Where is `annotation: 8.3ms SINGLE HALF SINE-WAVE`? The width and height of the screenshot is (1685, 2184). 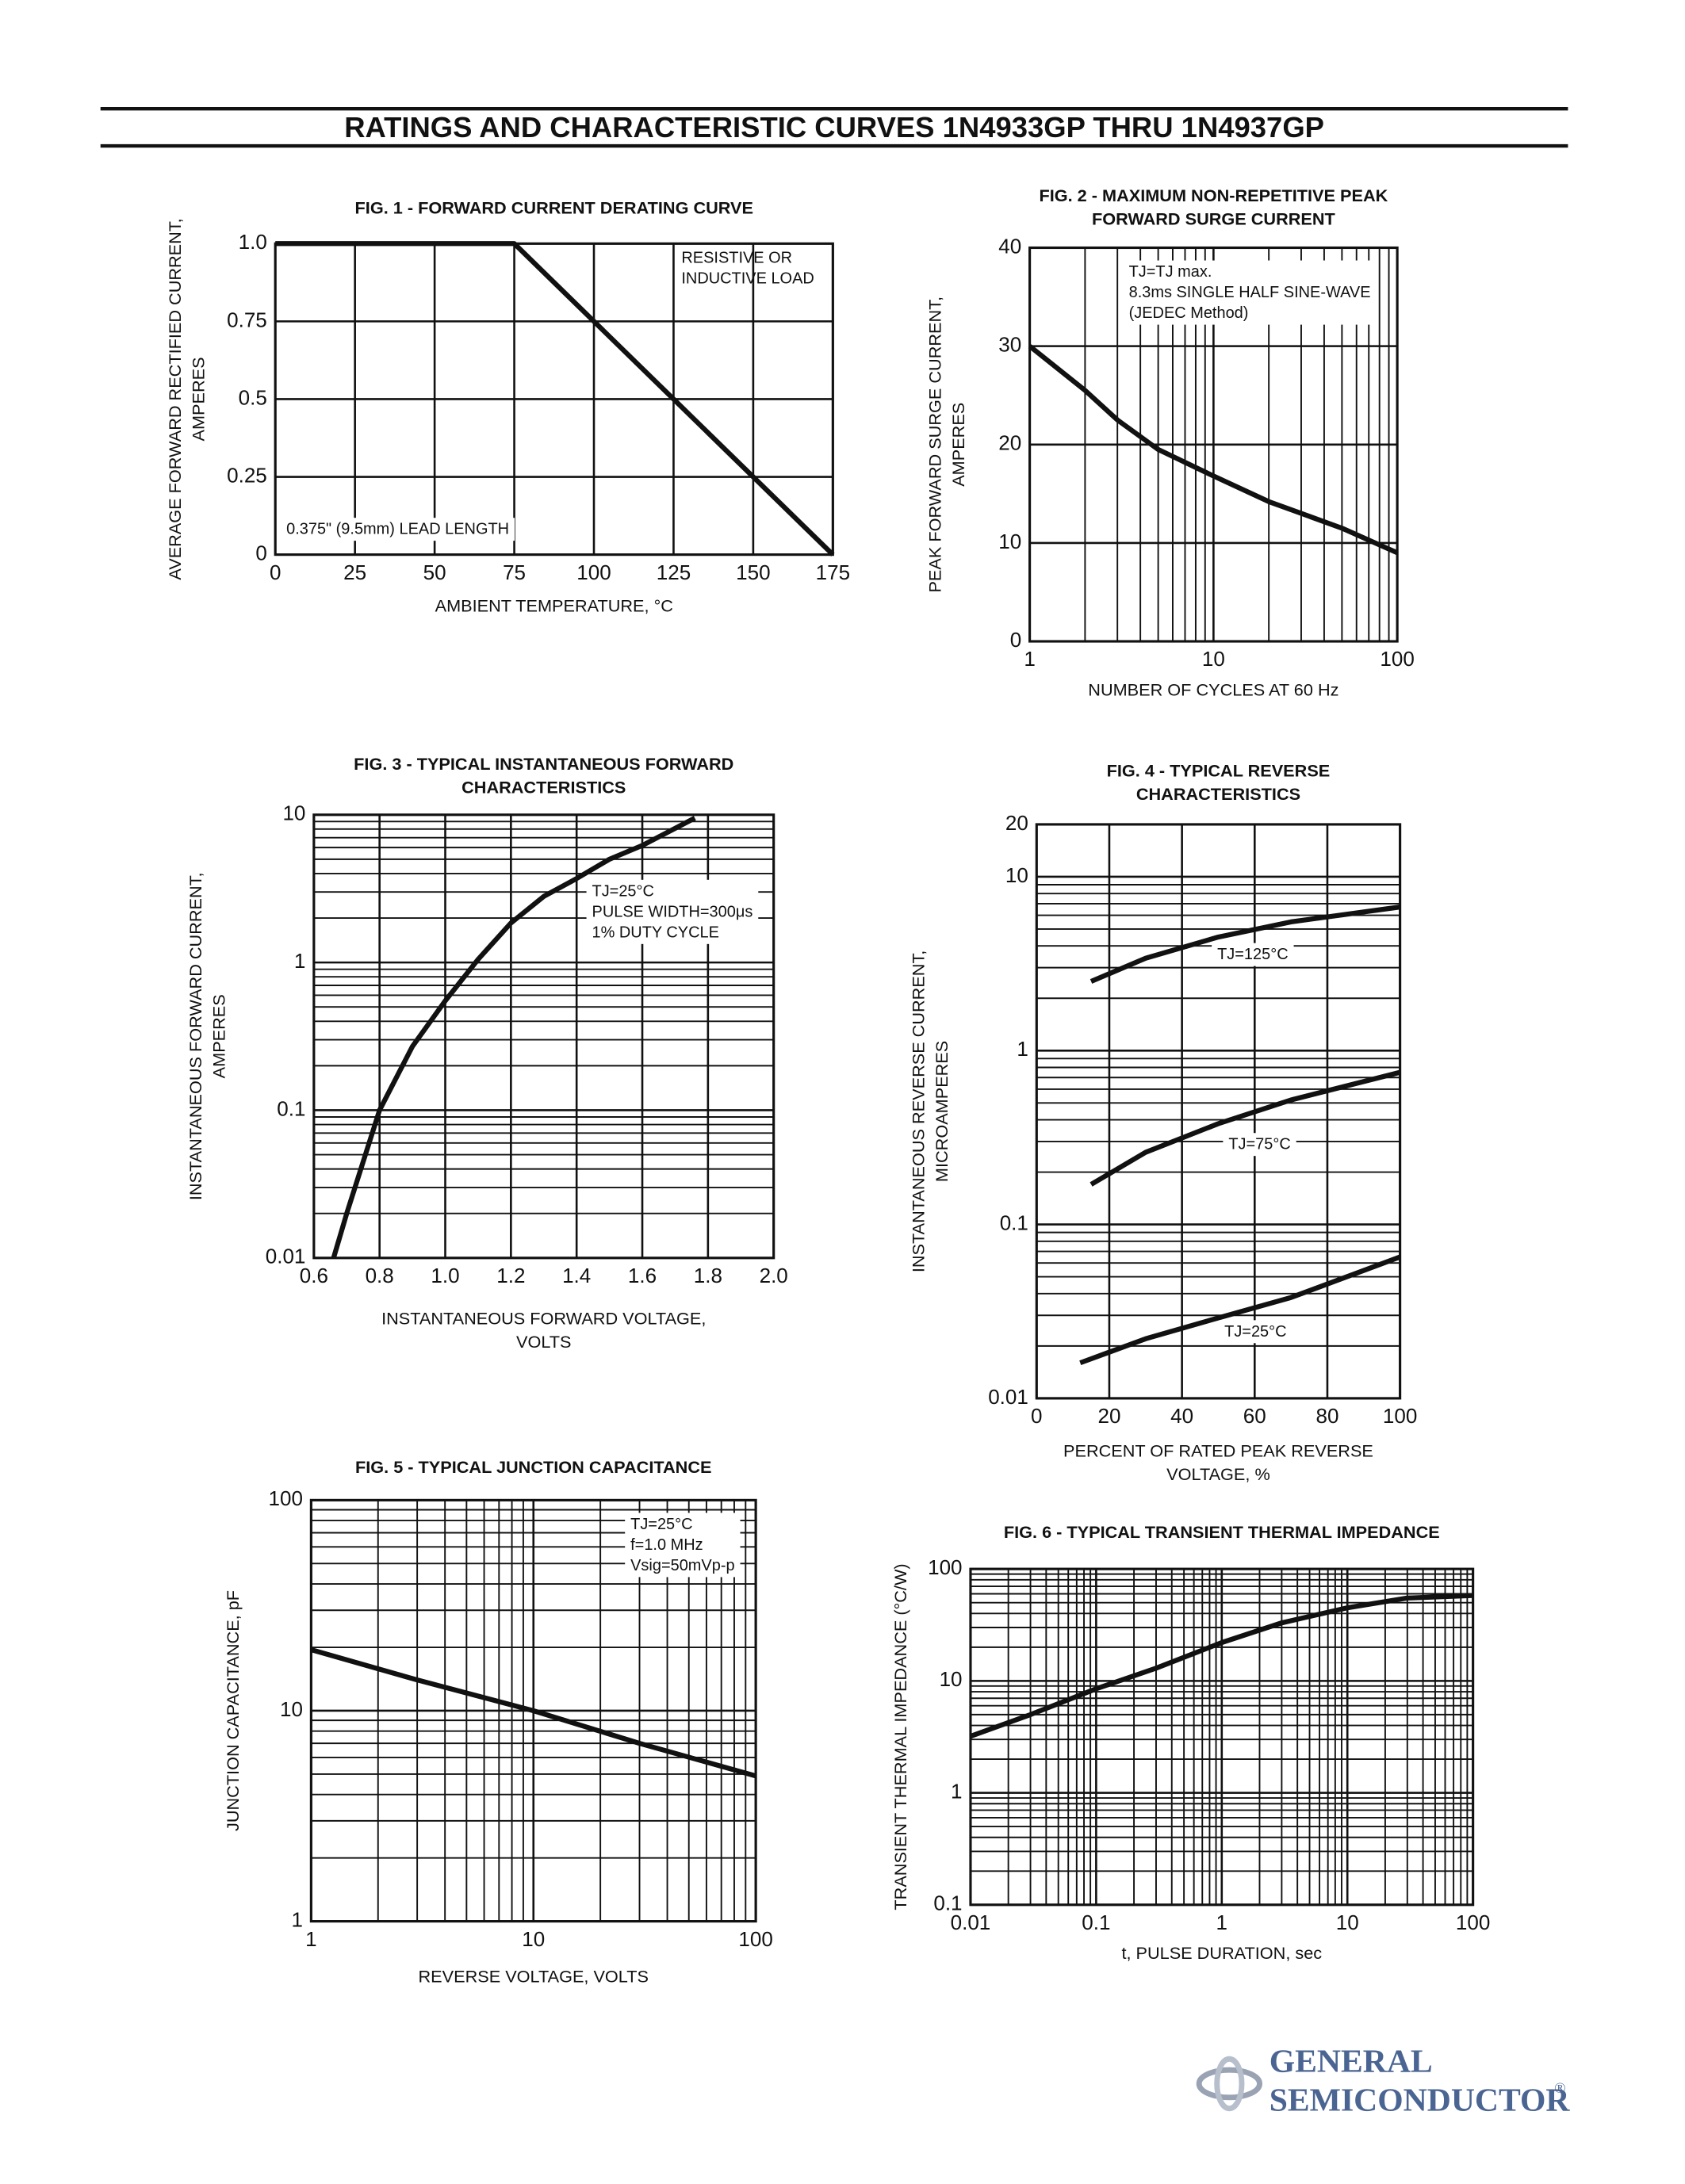 annotation: 8.3ms SINGLE HALF SINE-WAVE is located at coordinates (1250, 292).